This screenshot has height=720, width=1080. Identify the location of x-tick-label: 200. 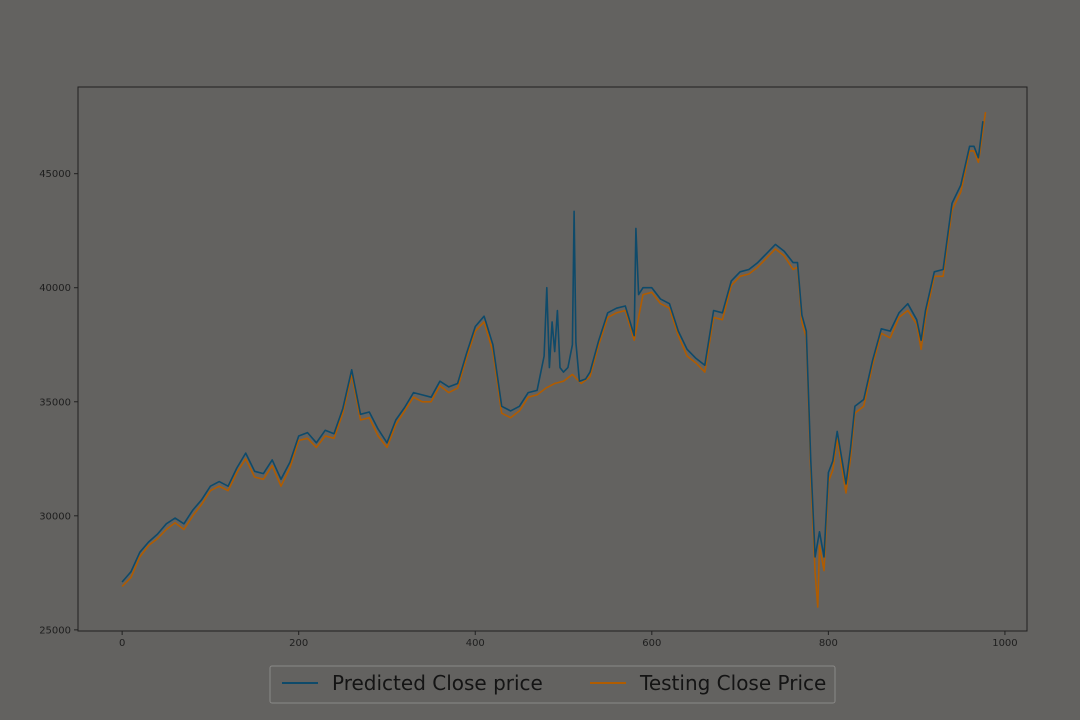
(298, 643).